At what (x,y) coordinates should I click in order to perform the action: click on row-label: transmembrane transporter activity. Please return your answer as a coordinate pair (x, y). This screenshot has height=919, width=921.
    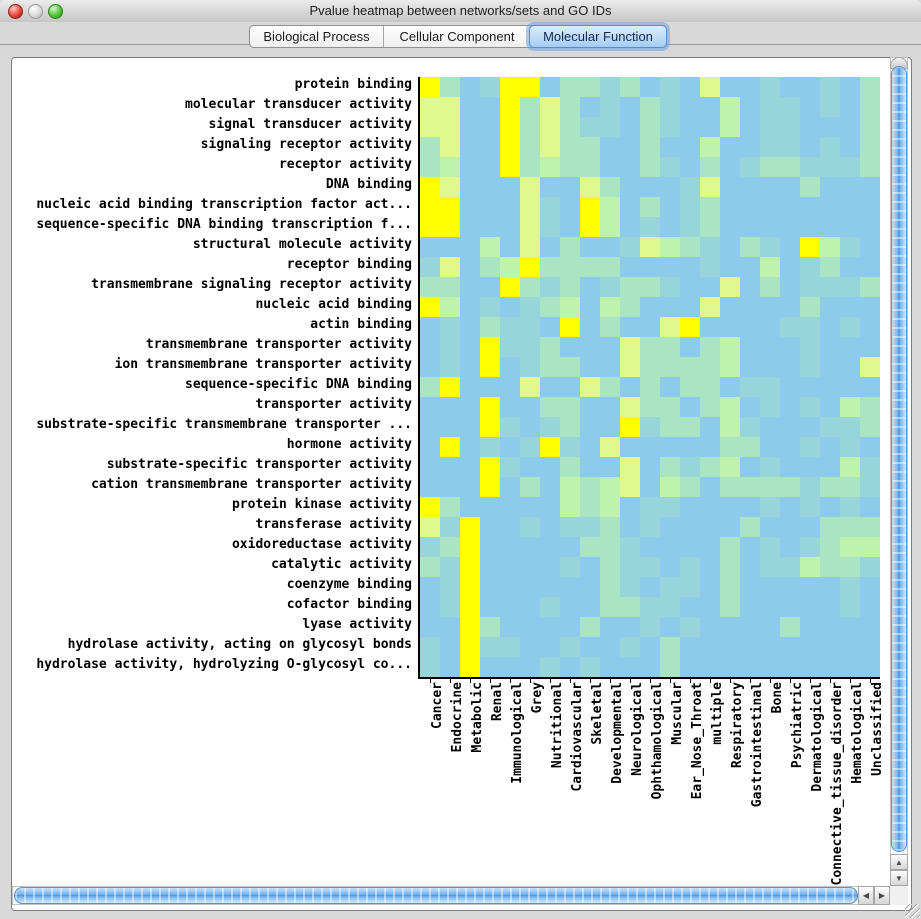
    Looking at the image, I should click on (278, 344).